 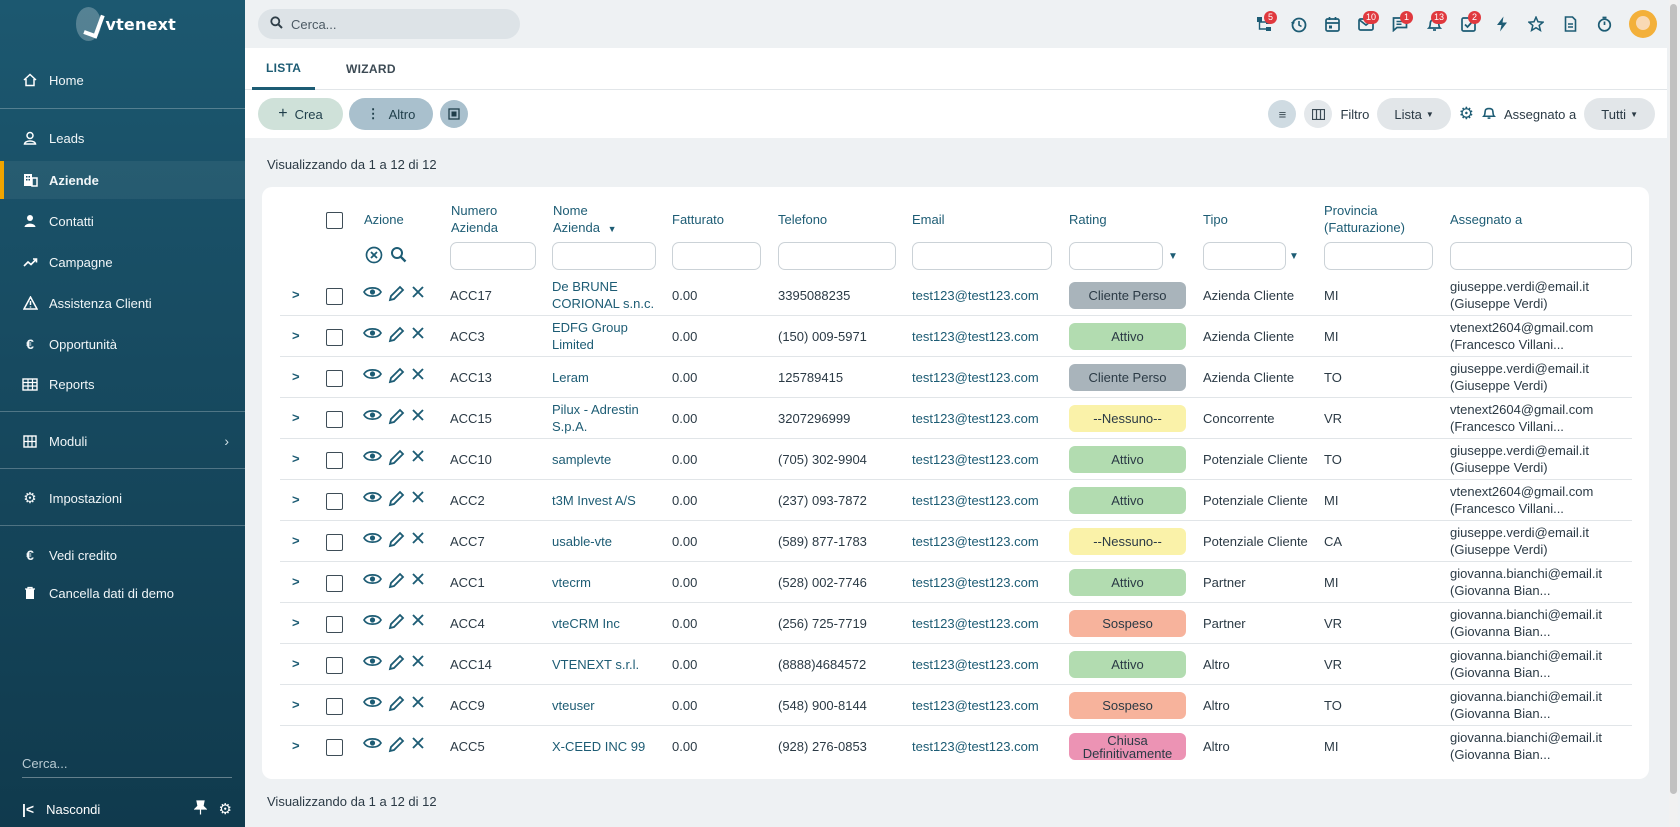 I want to click on timer-icon, so click(x=1604, y=24).